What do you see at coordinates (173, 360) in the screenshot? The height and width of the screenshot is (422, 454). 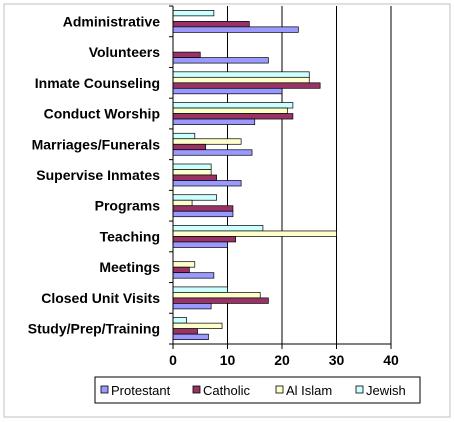 I see `x-tick-label: 0` at bounding box center [173, 360].